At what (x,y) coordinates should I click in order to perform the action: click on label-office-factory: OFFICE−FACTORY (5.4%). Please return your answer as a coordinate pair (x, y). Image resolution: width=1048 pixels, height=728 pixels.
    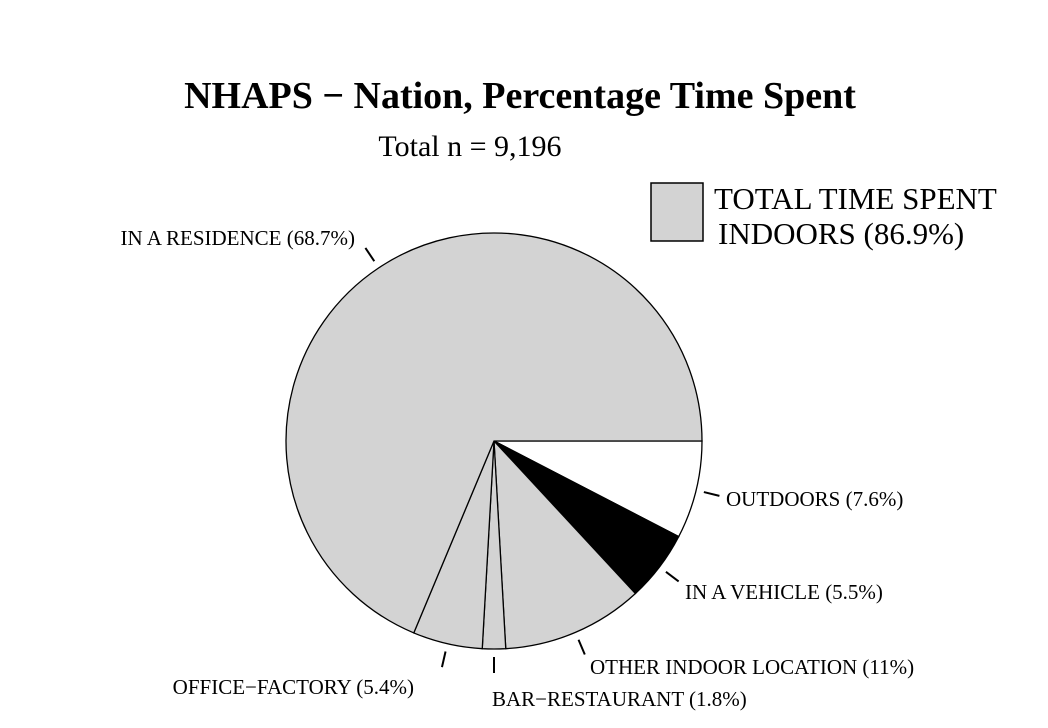
    Looking at the image, I should click on (293, 687).